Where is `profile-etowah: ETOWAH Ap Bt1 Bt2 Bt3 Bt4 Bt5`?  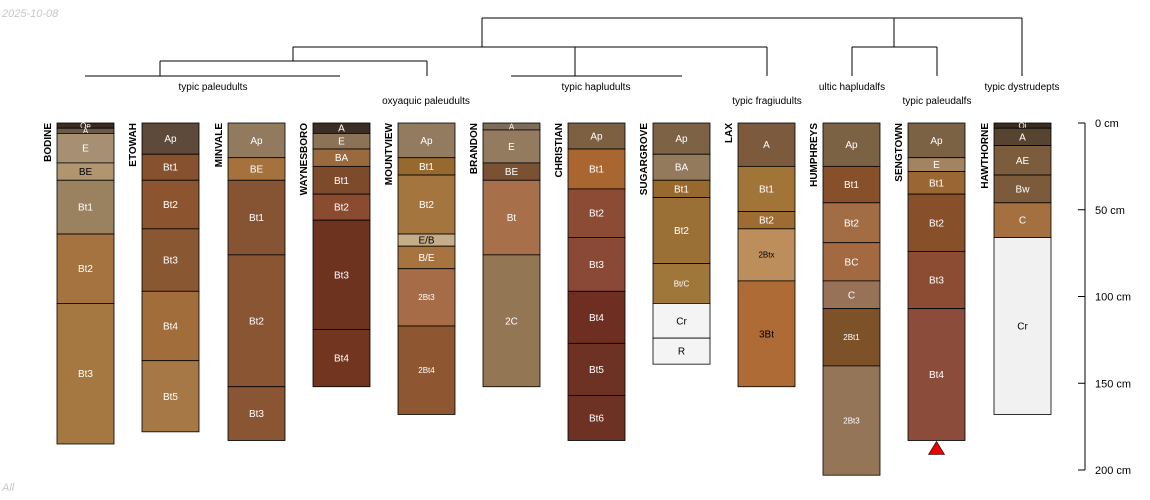 profile-etowah: ETOWAH Ap Bt1 Bt2 Bt3 Bt4 Bt5 is located at coordinates (164, 277).